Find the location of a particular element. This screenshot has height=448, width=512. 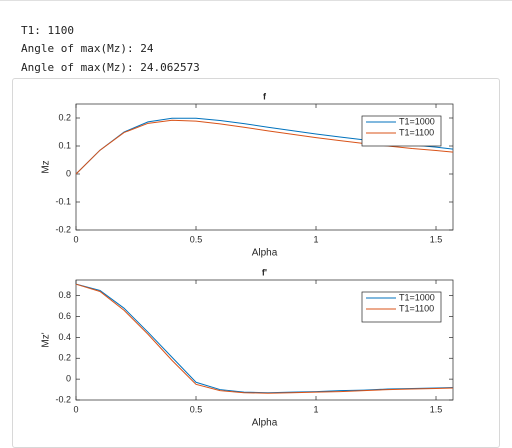

output-line: Angle of max(Mz): 24.062573 is located at coordinates (110, 67).